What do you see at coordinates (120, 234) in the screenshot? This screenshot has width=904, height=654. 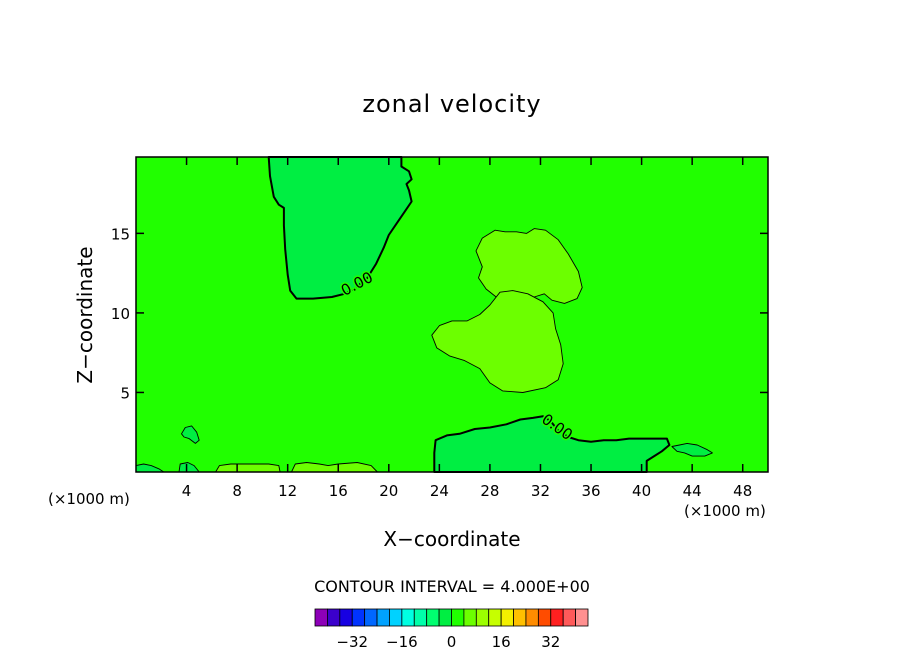 I see `y-tick-label: 15` at bounding box center [120, 234].